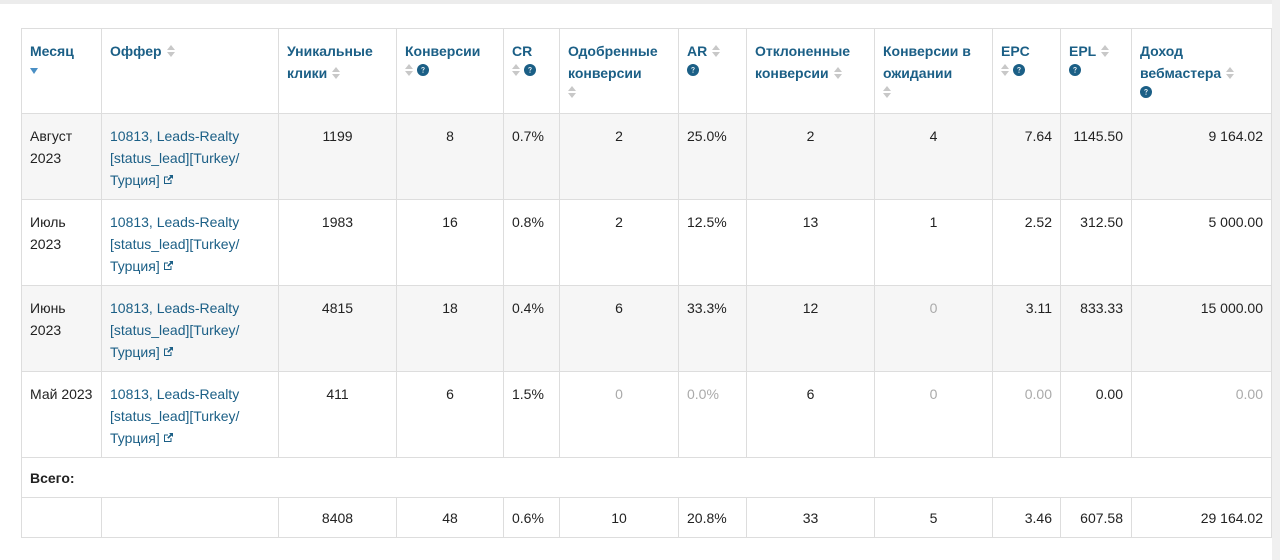 The width and height of the screenshot is (1280, 560). Describe the element at coordinates (613, 62) in the screenshot. I see `header-label-approved: Одобренные конверсии` at that location.